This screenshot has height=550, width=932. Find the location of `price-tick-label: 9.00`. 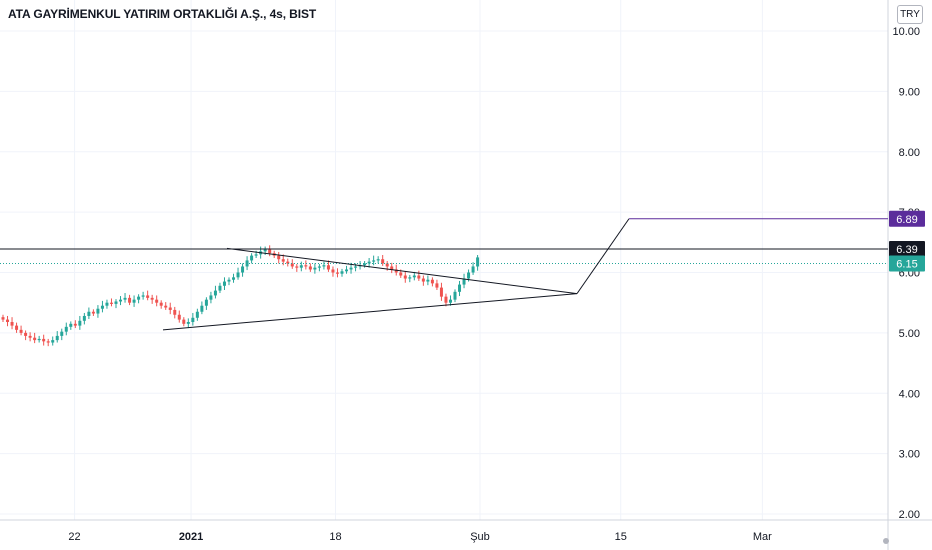

price-tick-label: 9.00 is located at coordinates (909, 92).